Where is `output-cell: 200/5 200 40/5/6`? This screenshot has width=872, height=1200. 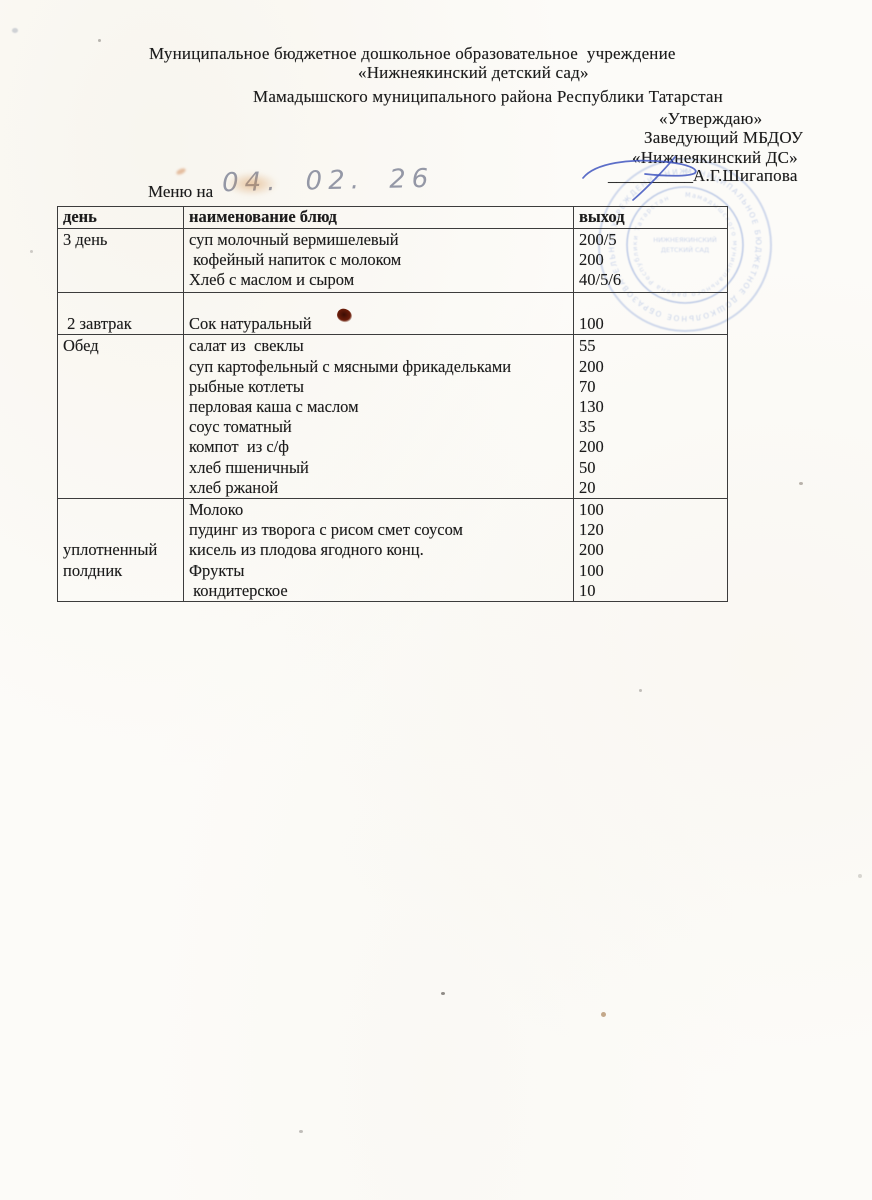
output-cell: 200/5 200 40/5/6 is located at coordinates (650, 260).